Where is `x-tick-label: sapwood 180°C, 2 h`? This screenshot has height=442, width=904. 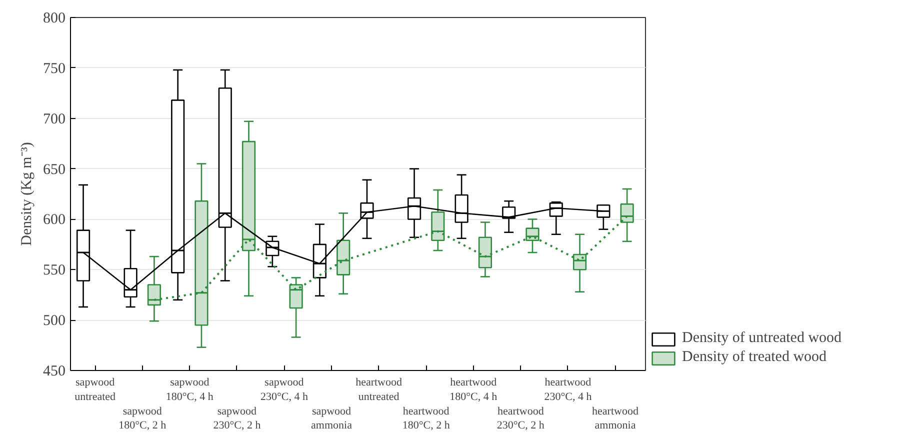 x-tick-label: sapwood 180°C, 2 h is located at coordinates (142, 418).